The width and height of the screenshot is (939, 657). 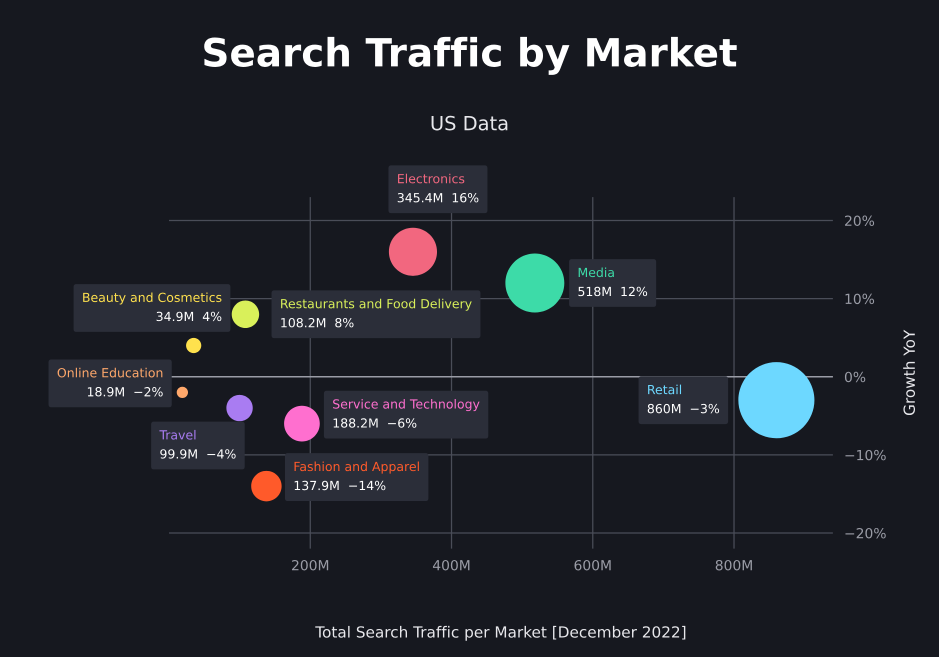 What do you see at coordinates (152, 298) in the screenshot?
I see `text: Beauty and Cosmetics` at bounding box center [152, 298].